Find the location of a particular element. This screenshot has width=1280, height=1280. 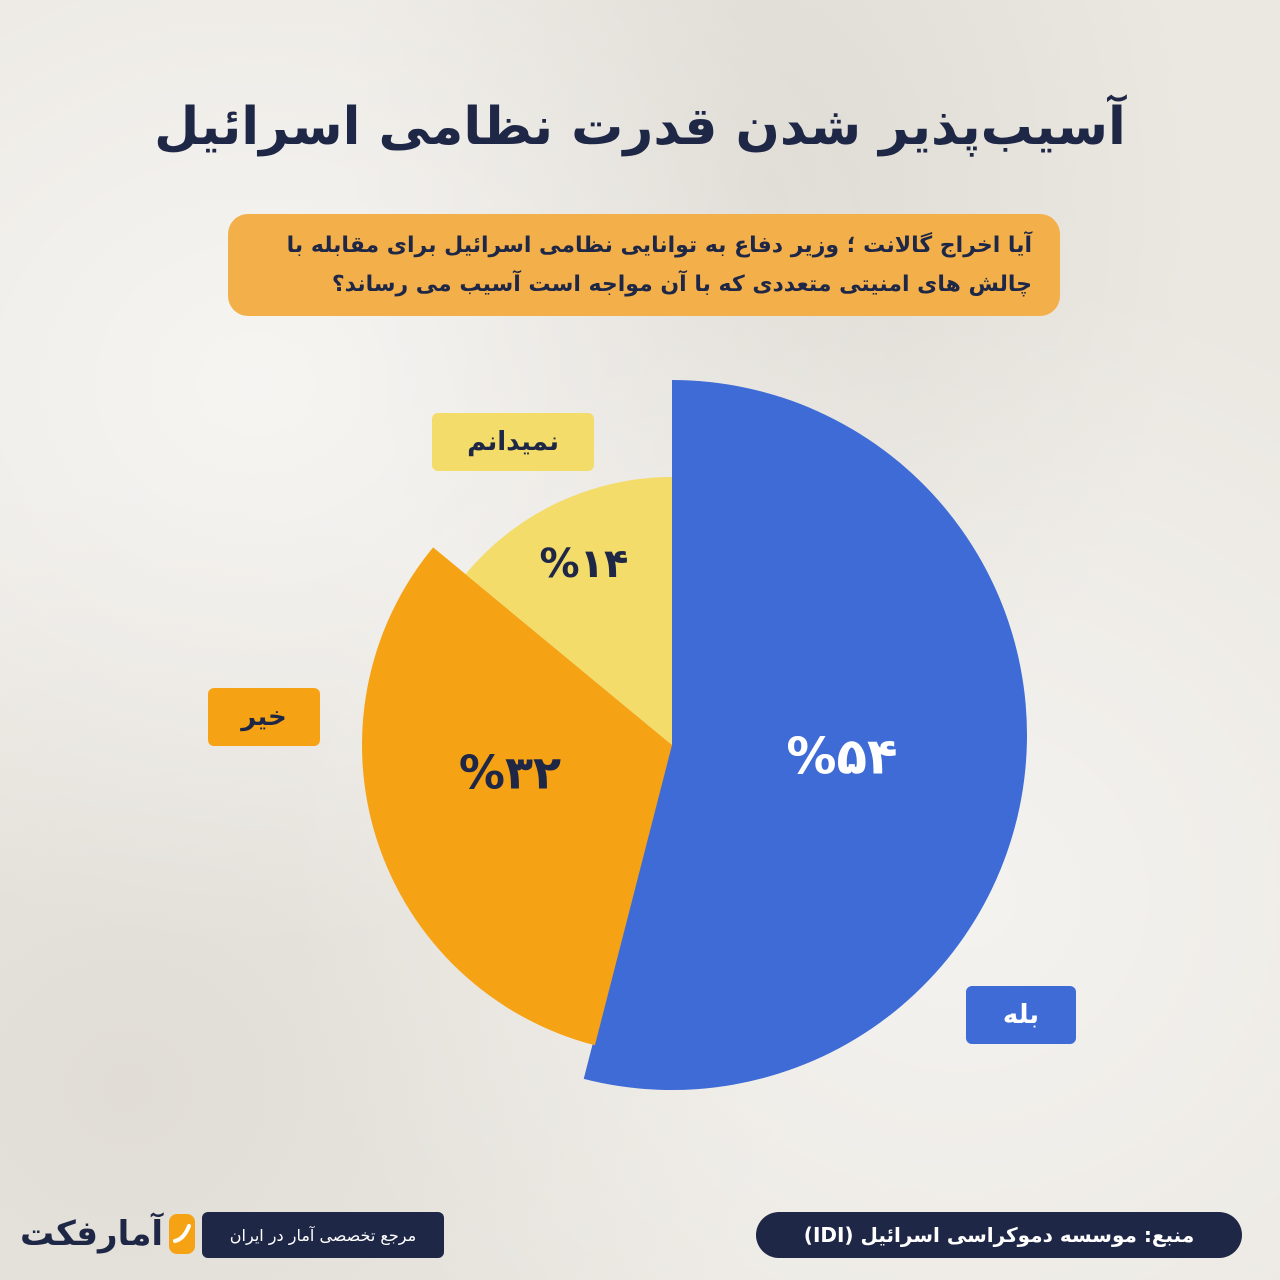

slice-label-dont-know: %۱۴ is located at coordinates (584, 564).